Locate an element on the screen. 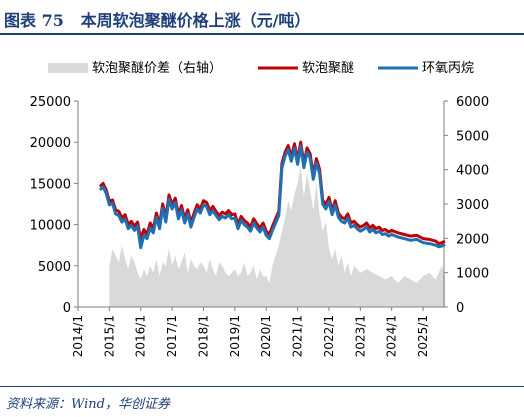 The height and width of the screenshot is (417, 524). figure-title-text: 本周软泡聚醚价格上涨（元/吨） is located at coordinates (195, 20).